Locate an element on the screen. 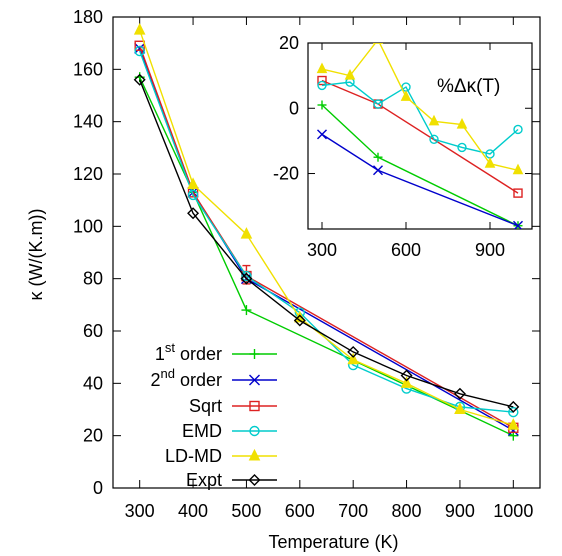 The image size is (562, 556). legend-marker-emd is located at coordinates (254, 431).